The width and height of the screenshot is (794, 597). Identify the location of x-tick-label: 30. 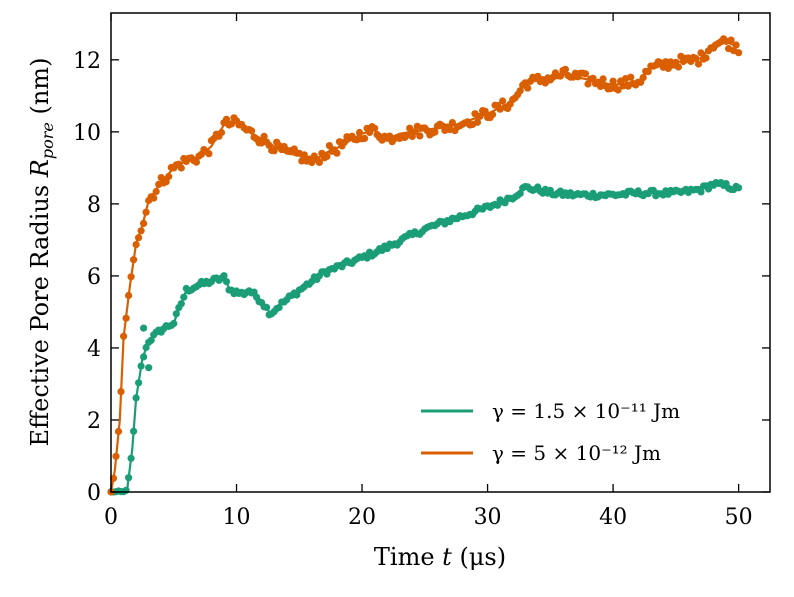
(488, 517).